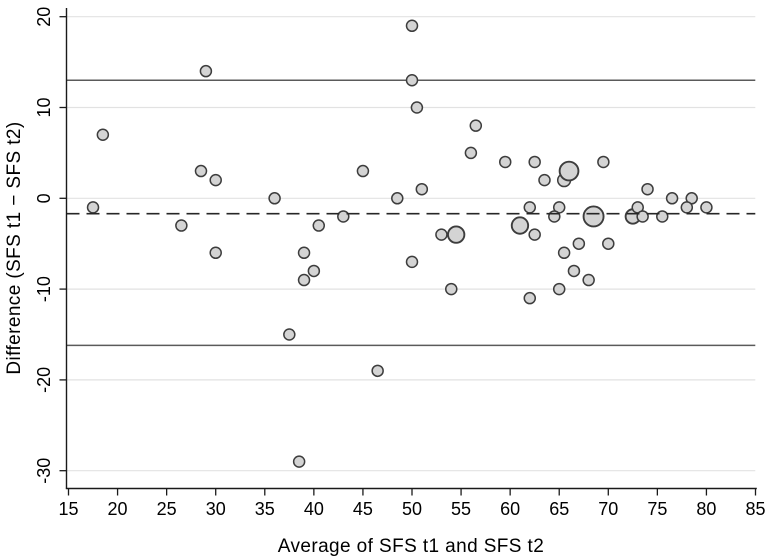 The height and width of the screenshot is (559, 774). What do you see at coordinates (44, 17) in the screenshot?
I see `y-tick-label: 20` at bounding box center [44, 17].